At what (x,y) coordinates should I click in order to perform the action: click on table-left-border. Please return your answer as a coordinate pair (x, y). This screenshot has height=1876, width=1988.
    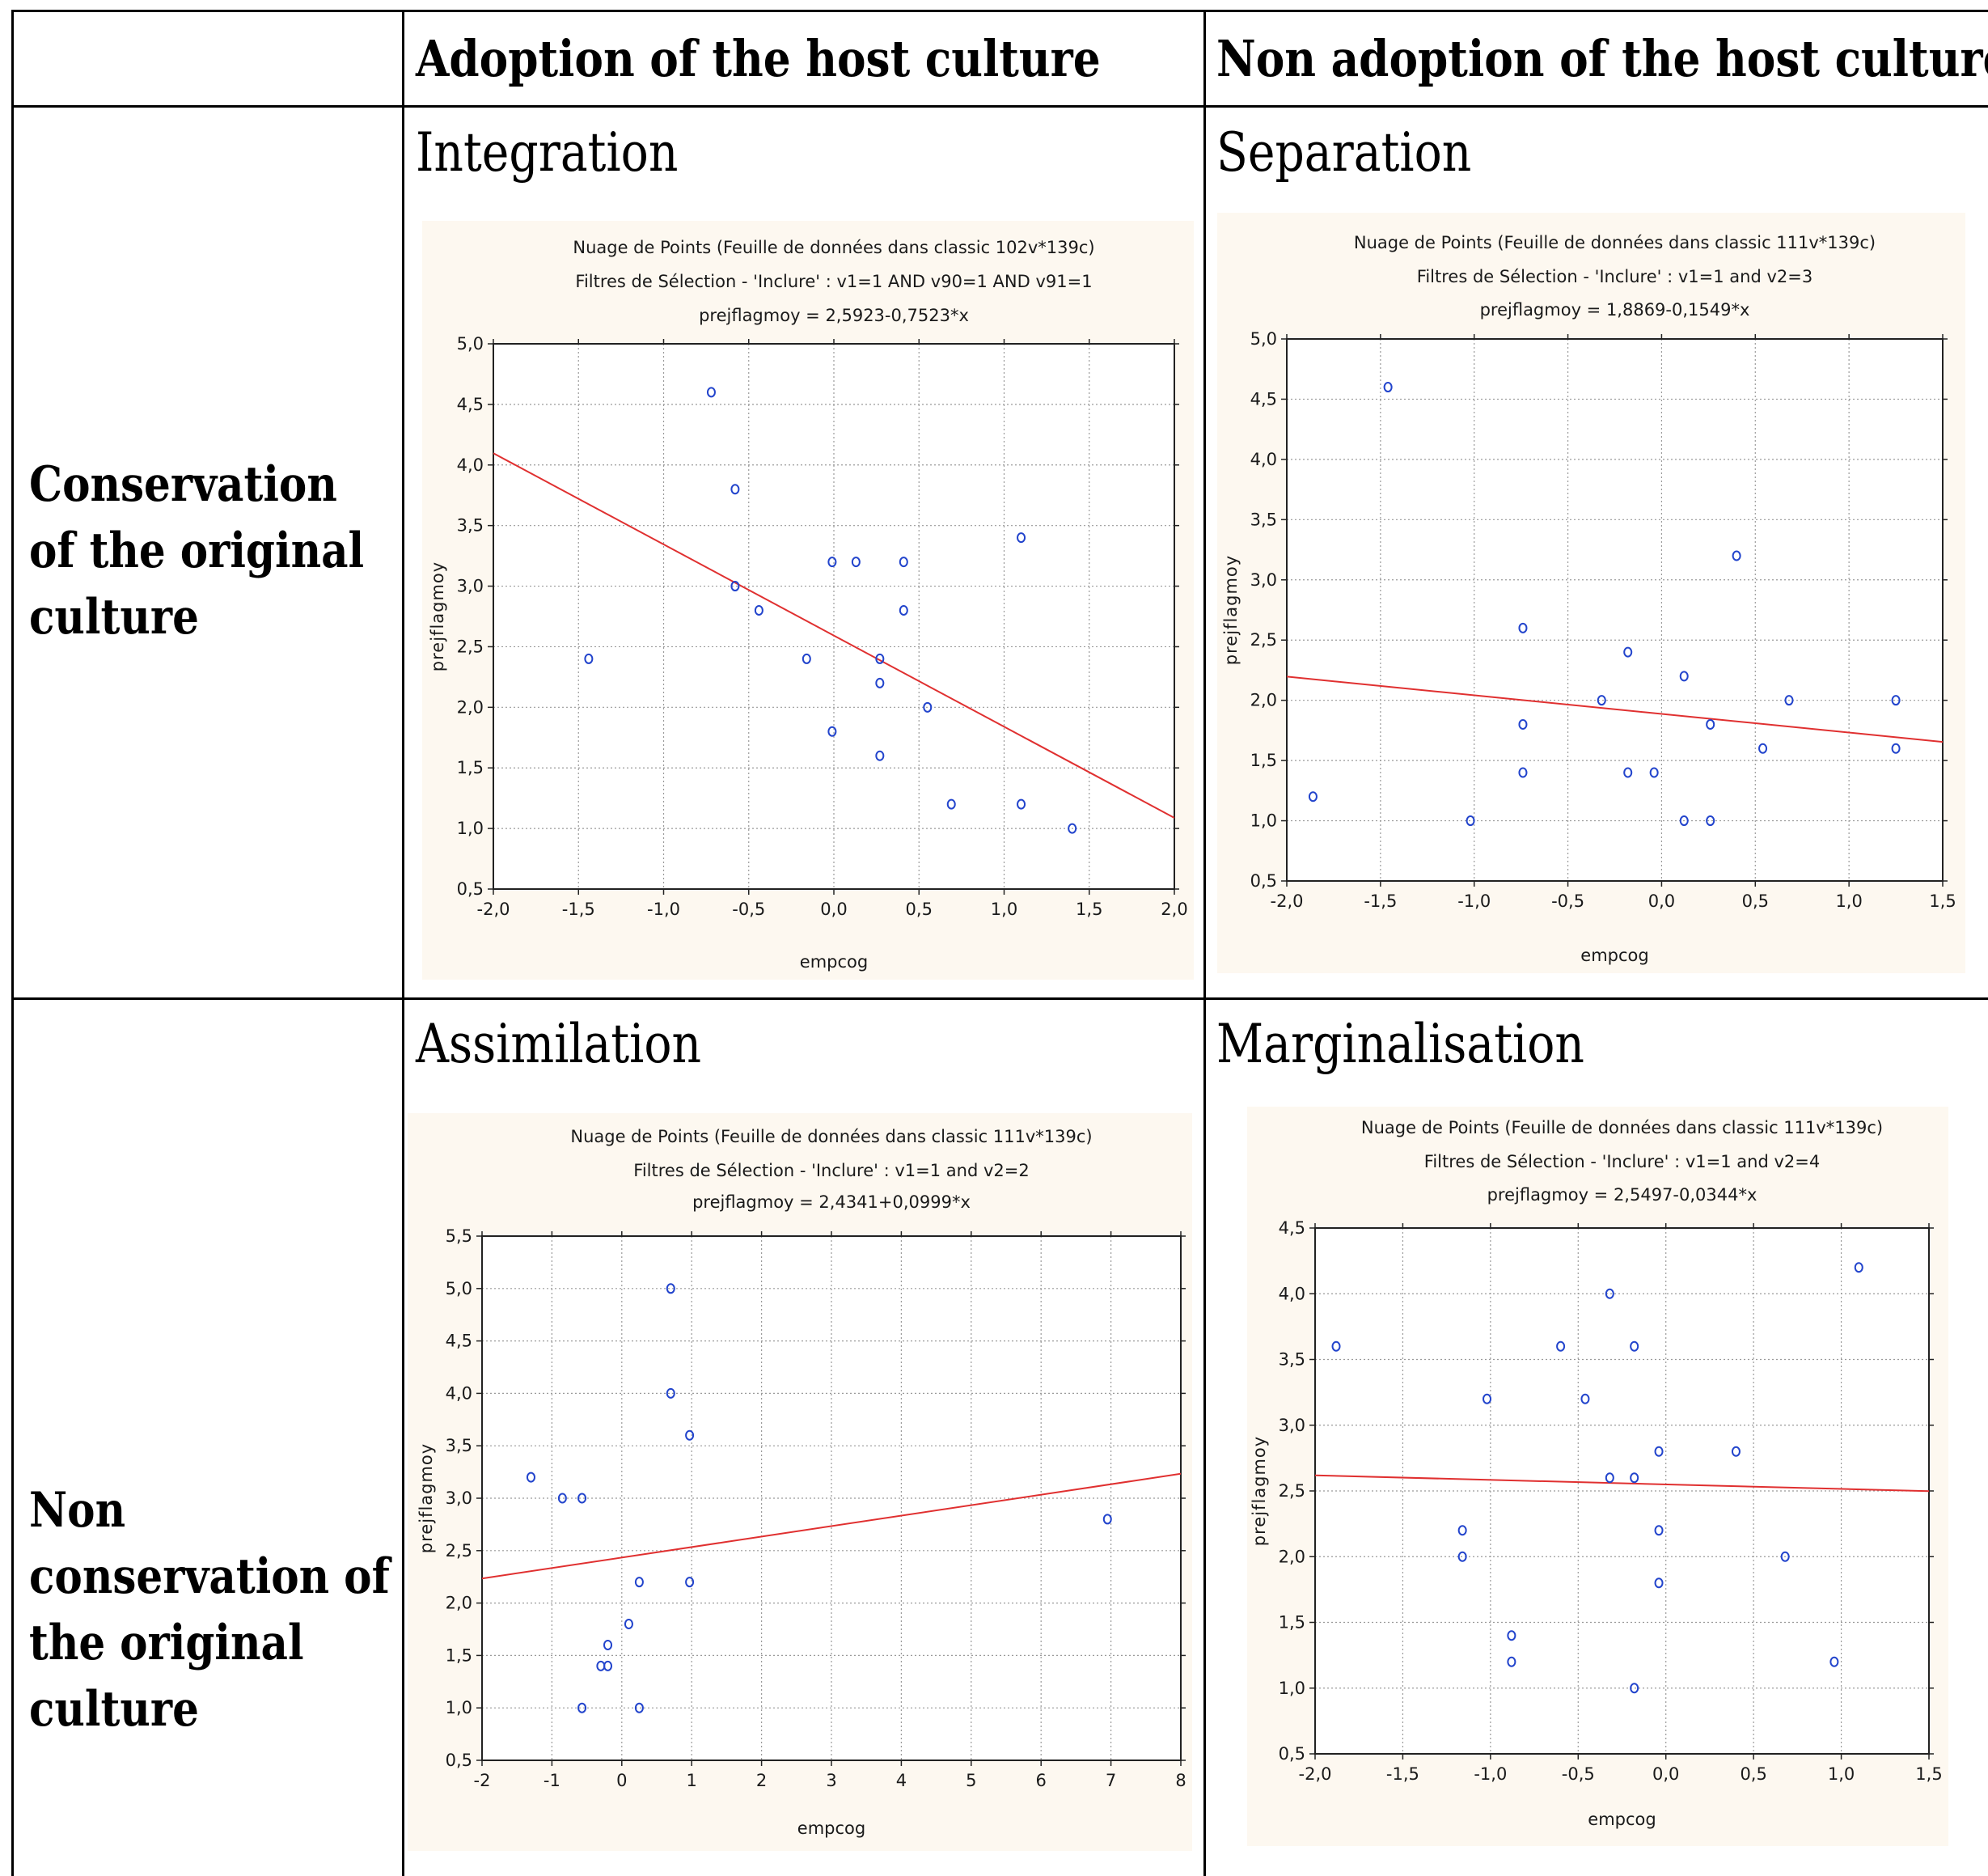
    Looking at the image, I should click on (12, 943).